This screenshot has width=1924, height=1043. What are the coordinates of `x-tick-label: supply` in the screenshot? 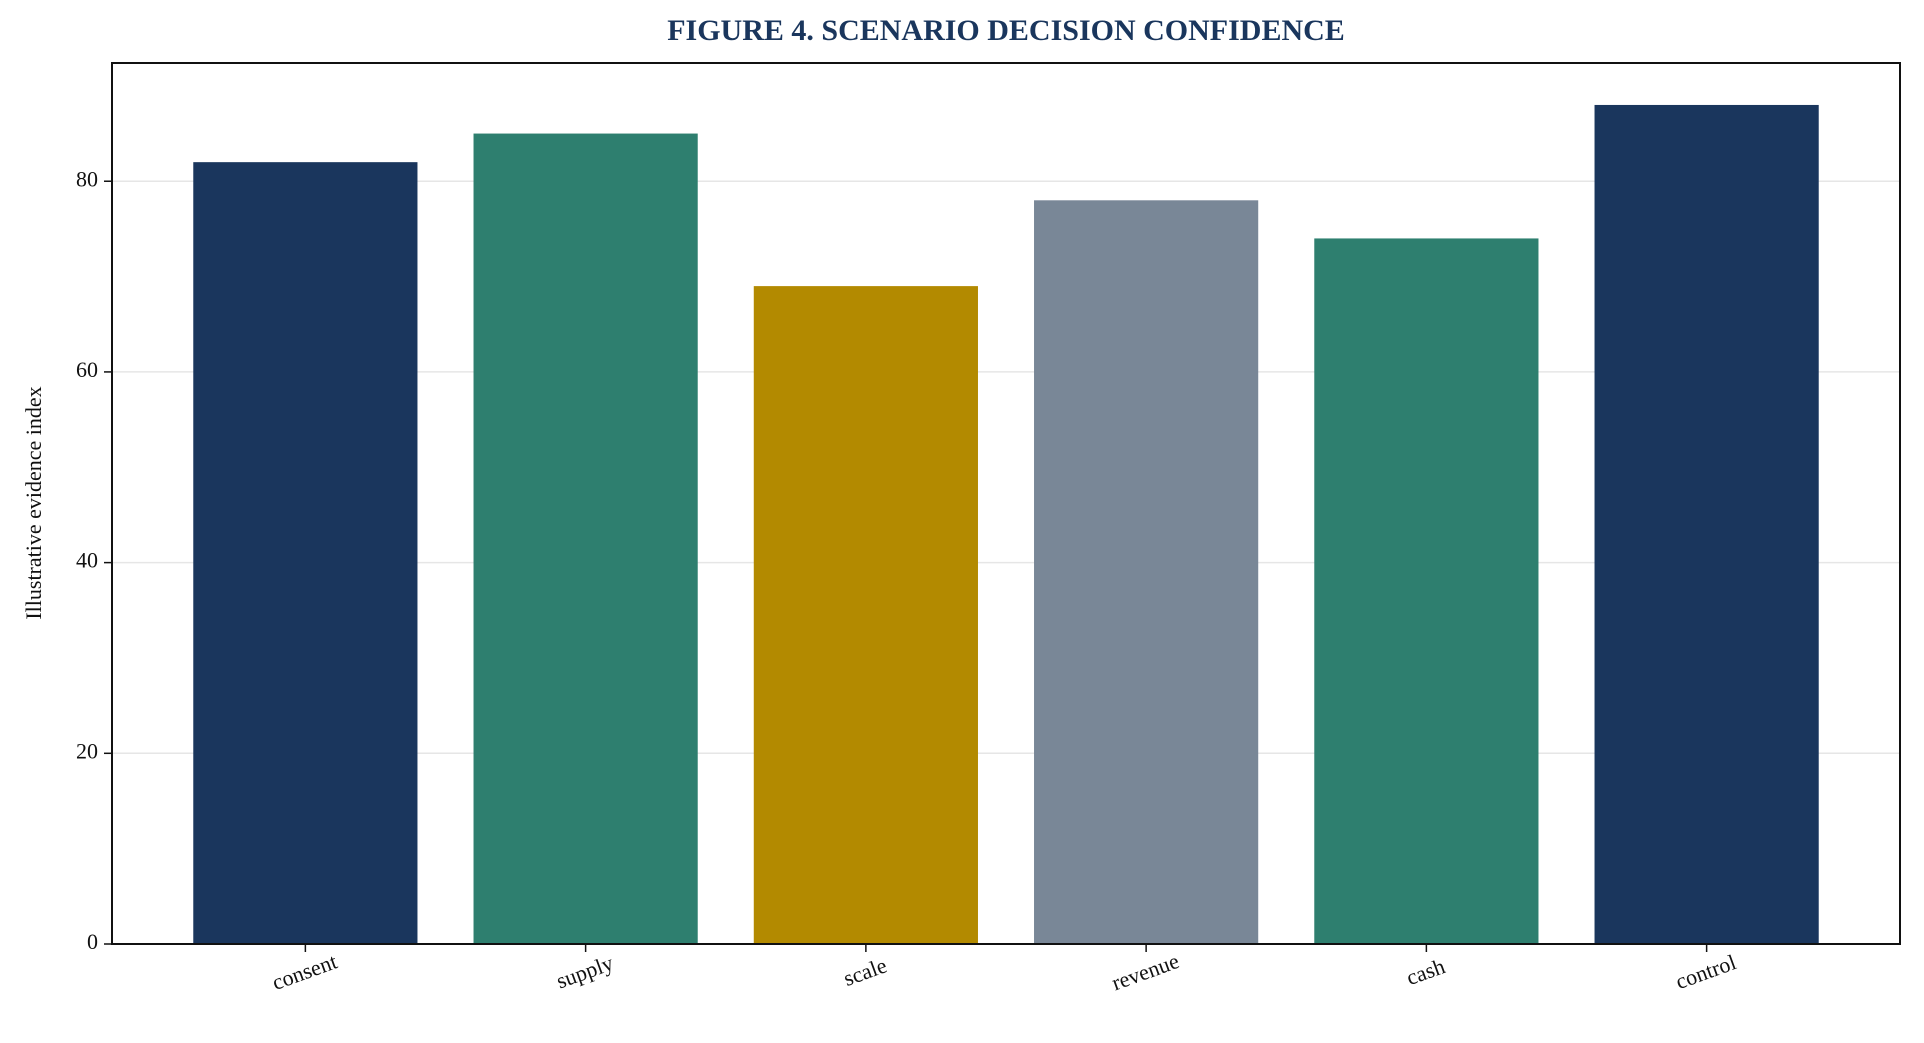 It's located at (585, 972).